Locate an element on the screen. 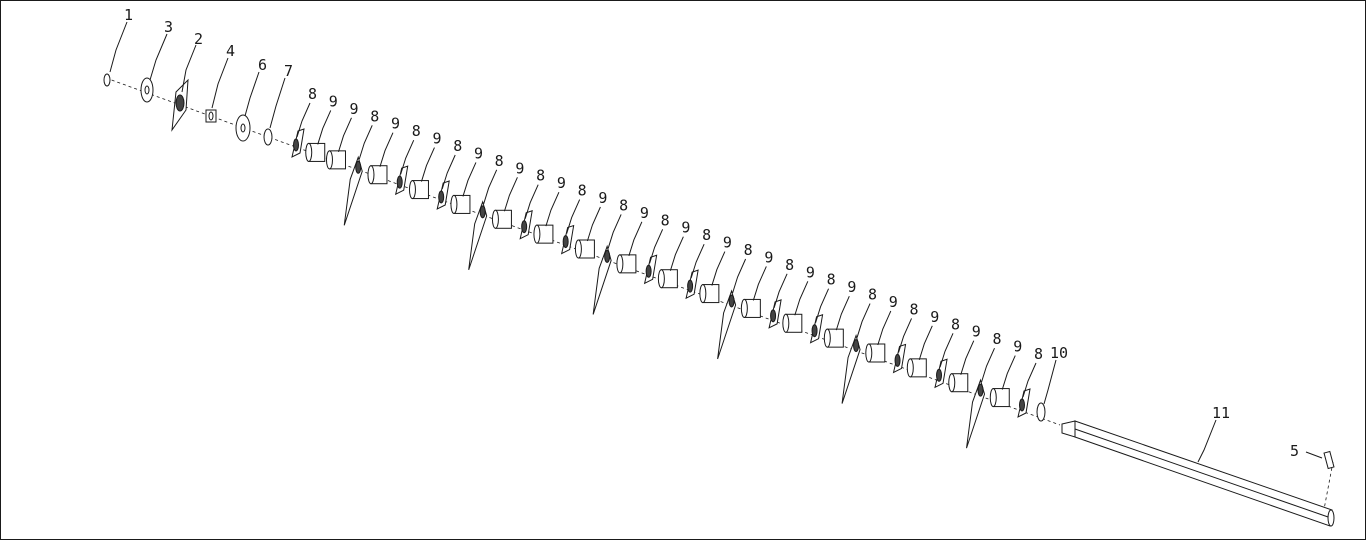 This screenshot has height=540, width=1366. part-3-washer is located at coordinates (147, 90).